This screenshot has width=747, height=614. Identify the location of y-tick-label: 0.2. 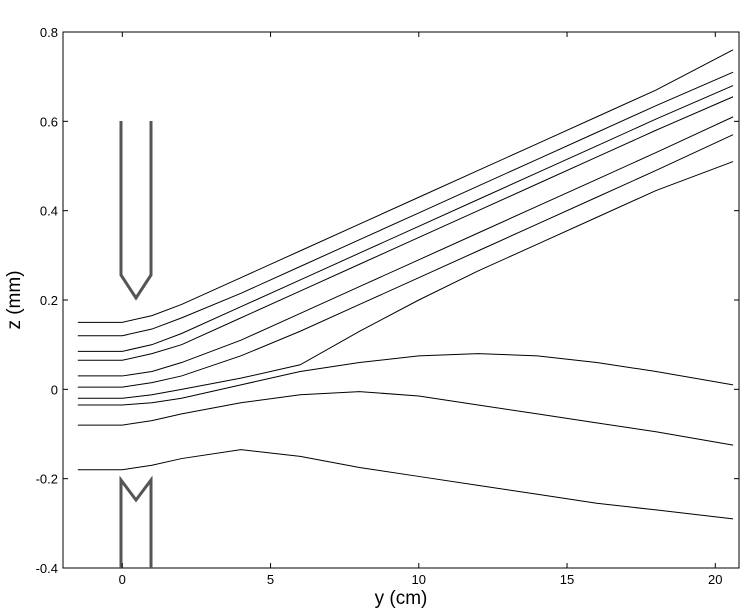
(49, 300).